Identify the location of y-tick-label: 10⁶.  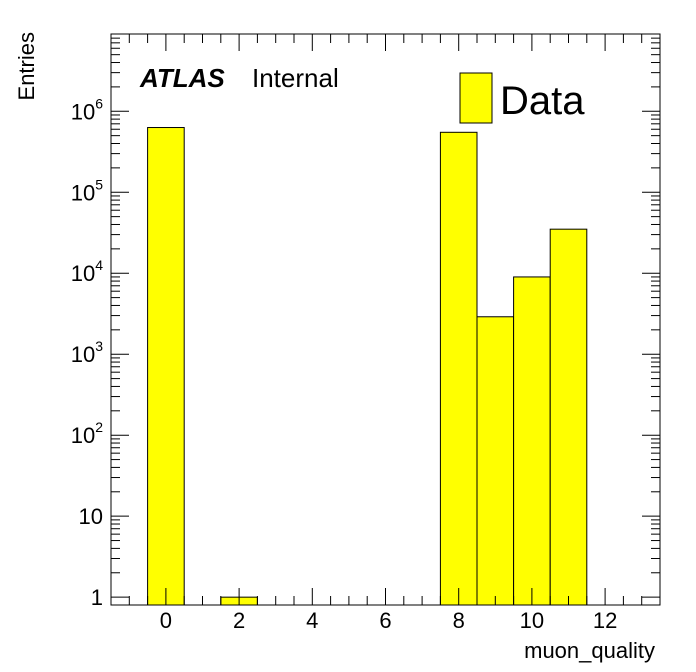
(87, 109).